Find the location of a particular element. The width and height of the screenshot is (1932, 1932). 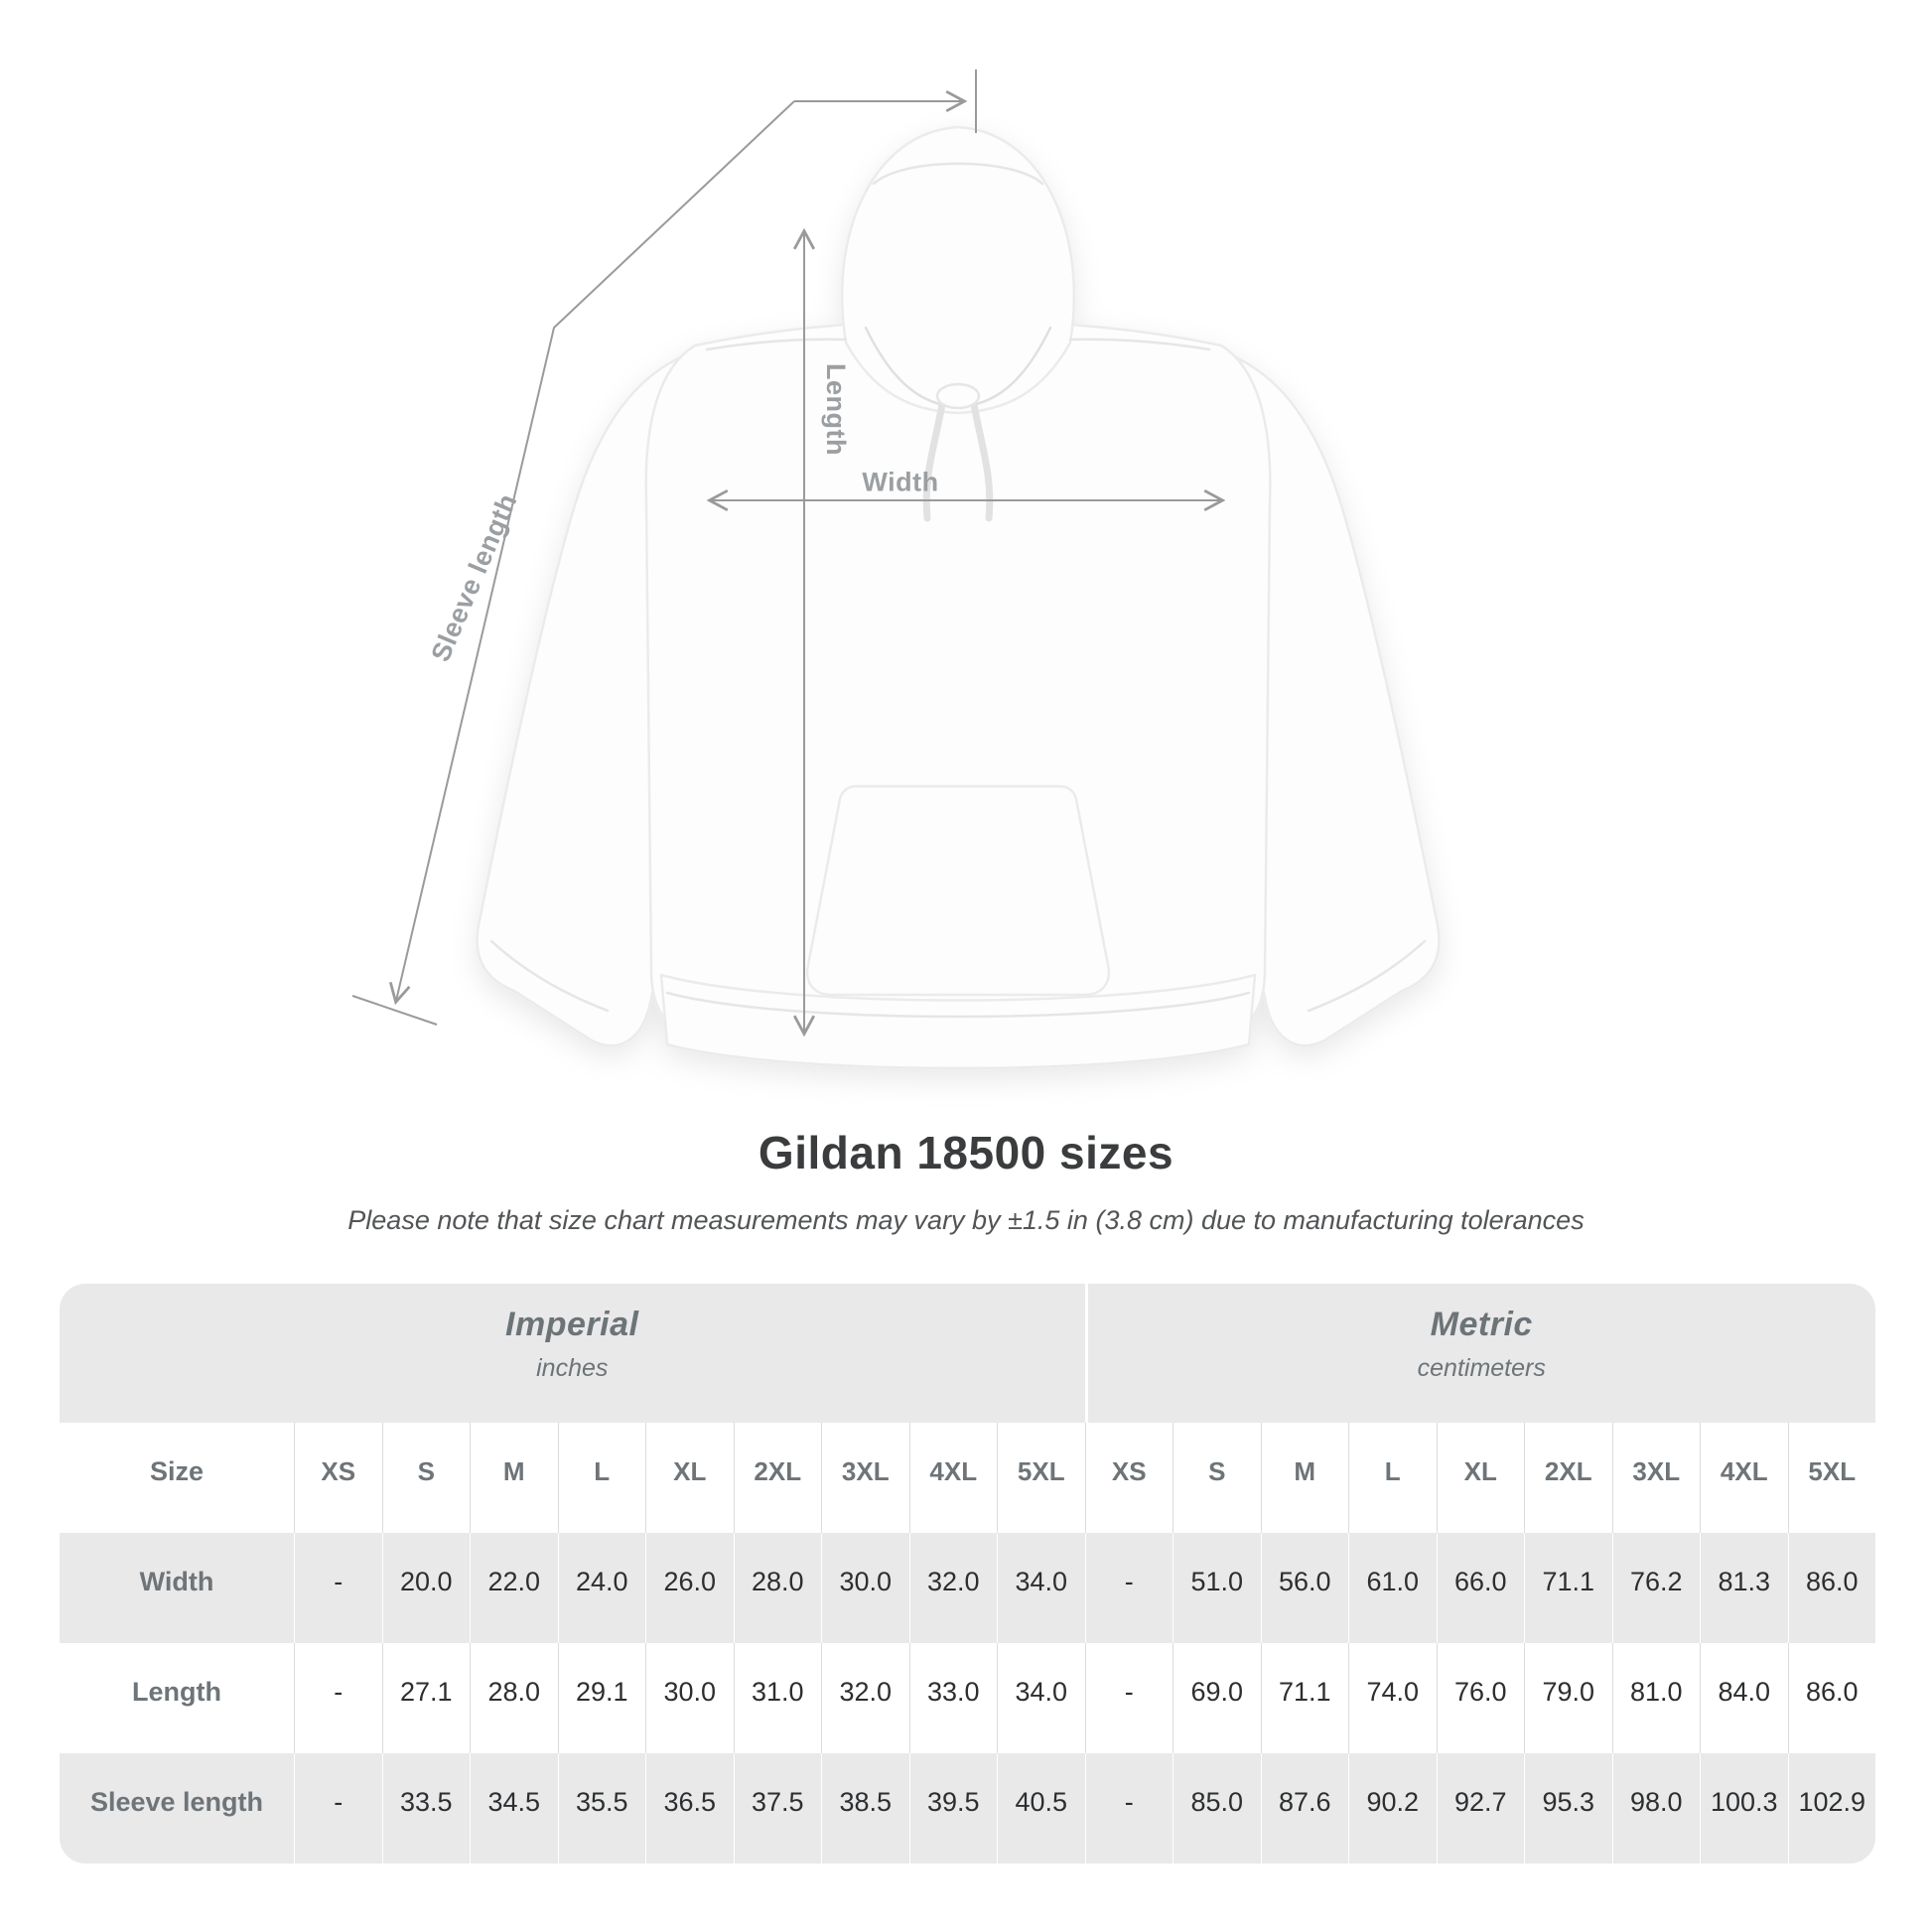

imperial-unit: inches is located at coordinates (573, 1368).